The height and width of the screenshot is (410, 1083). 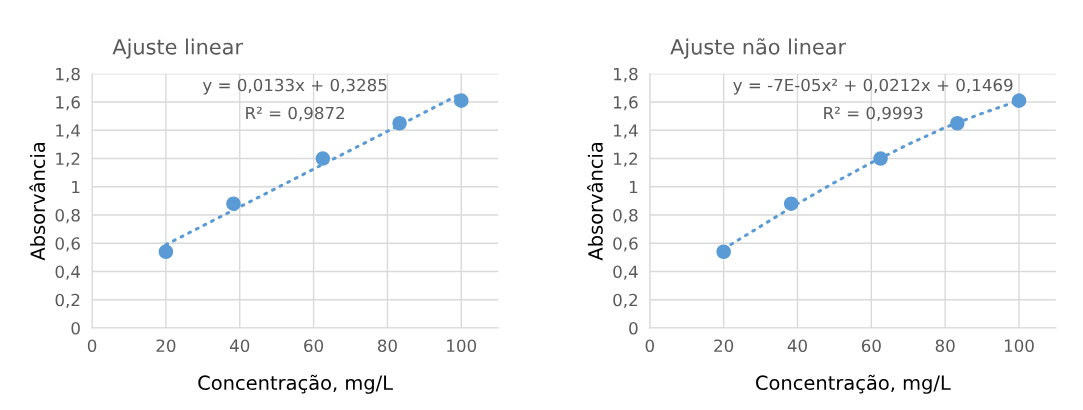 What do you see at coordinates (294, 86) in the screenshot?
I see `annotation: y = 0,0133x + 0,3285` at bounding box center [294, 86].